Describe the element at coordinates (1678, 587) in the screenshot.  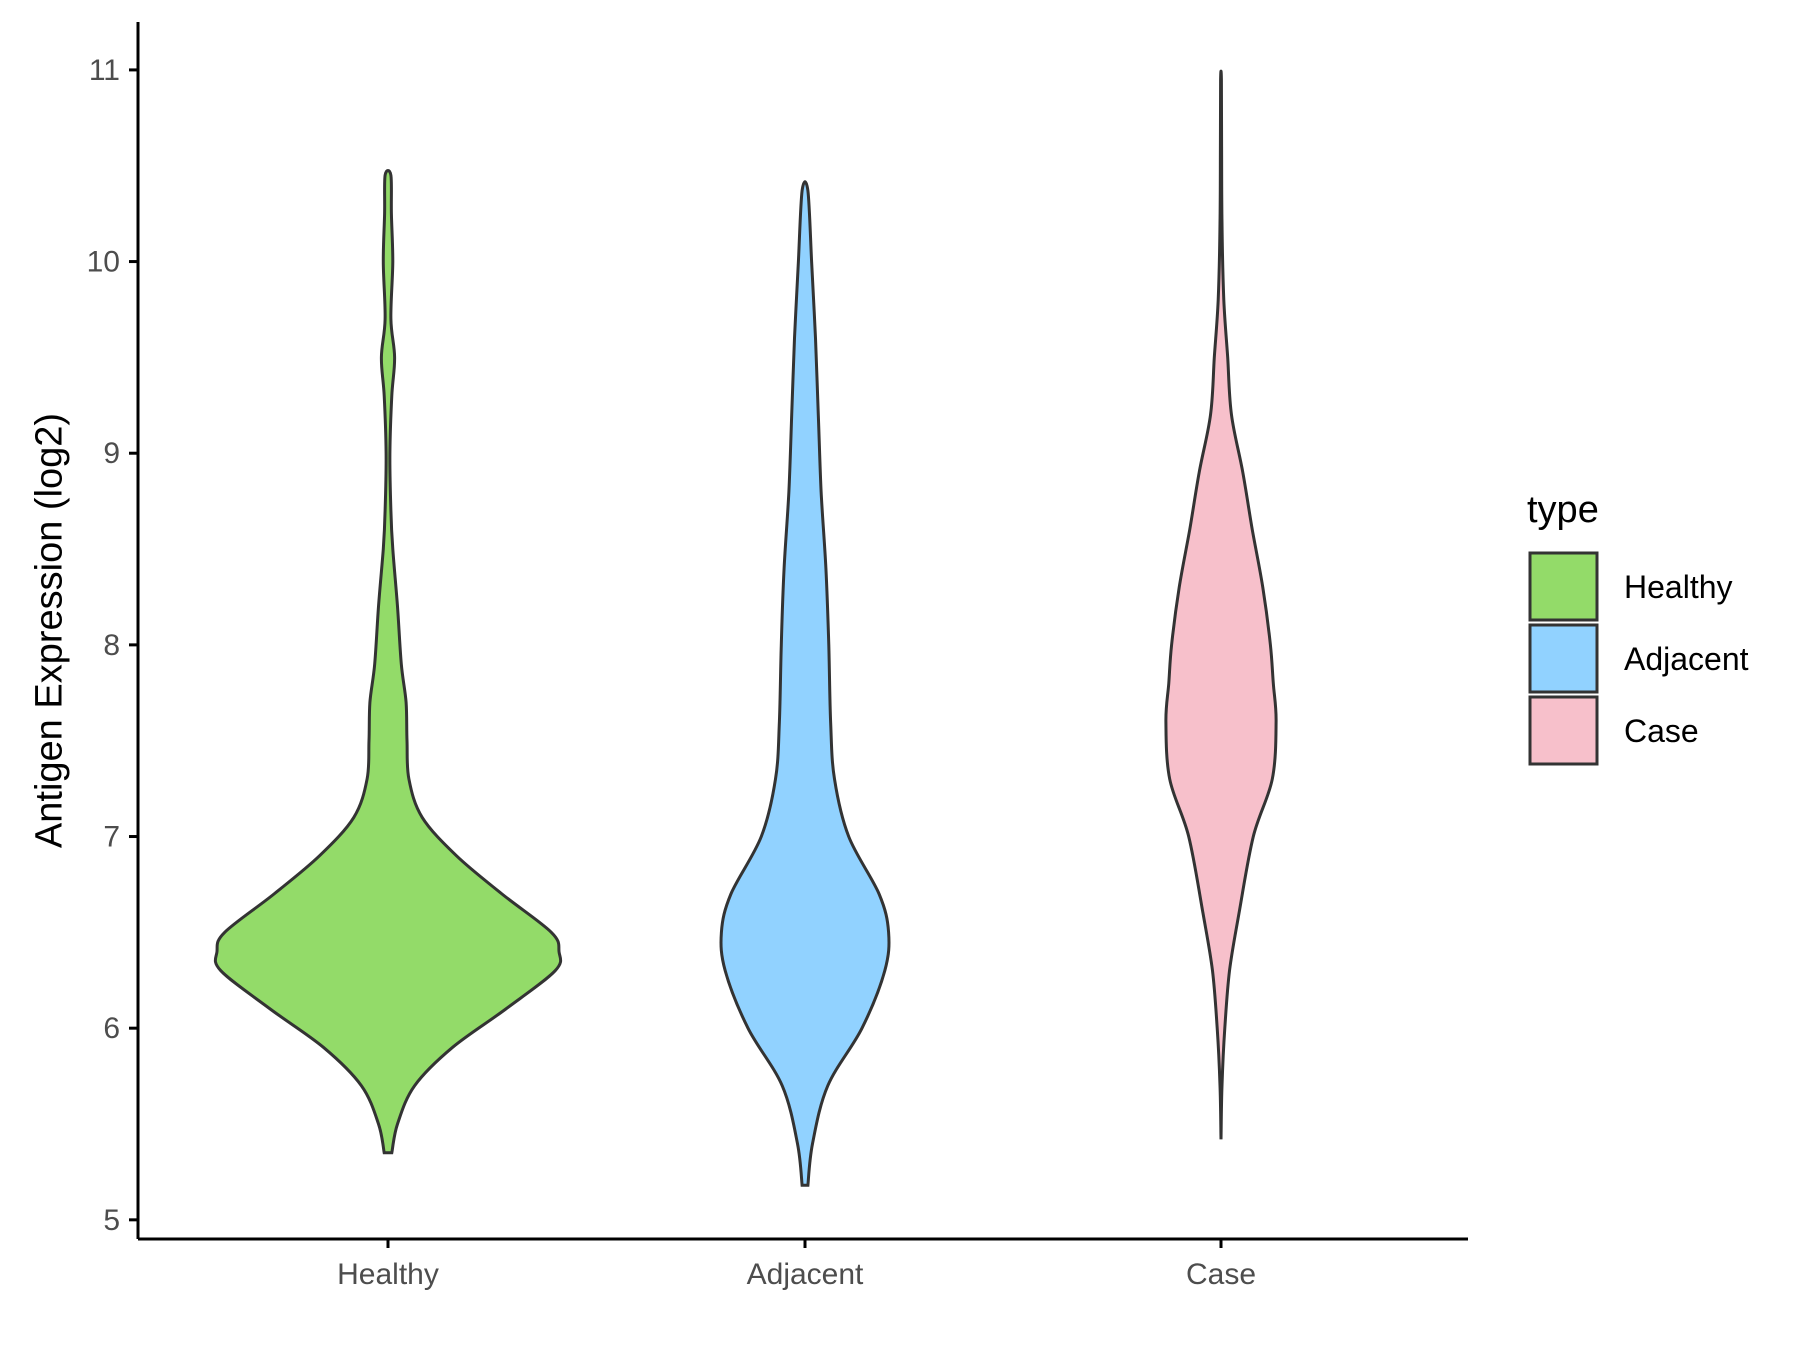
I see `legend-label-healthy: Healthy` at that location.